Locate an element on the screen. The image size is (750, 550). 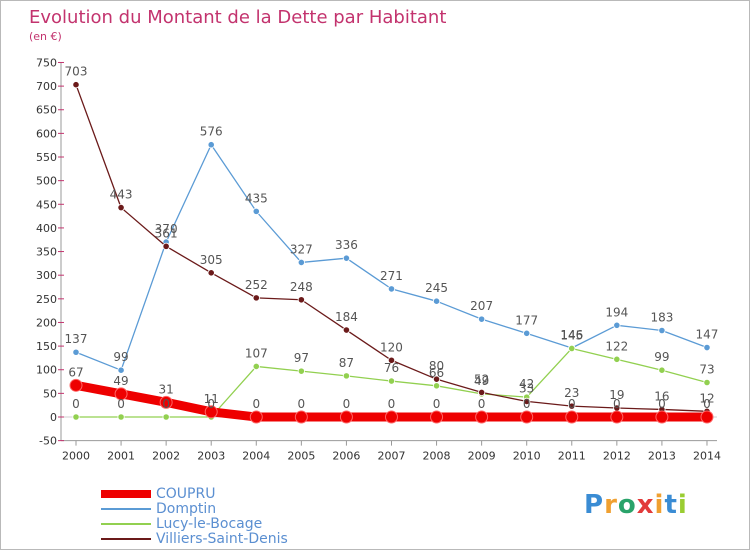
data-label: 122 is located at coordinates (616, 346).